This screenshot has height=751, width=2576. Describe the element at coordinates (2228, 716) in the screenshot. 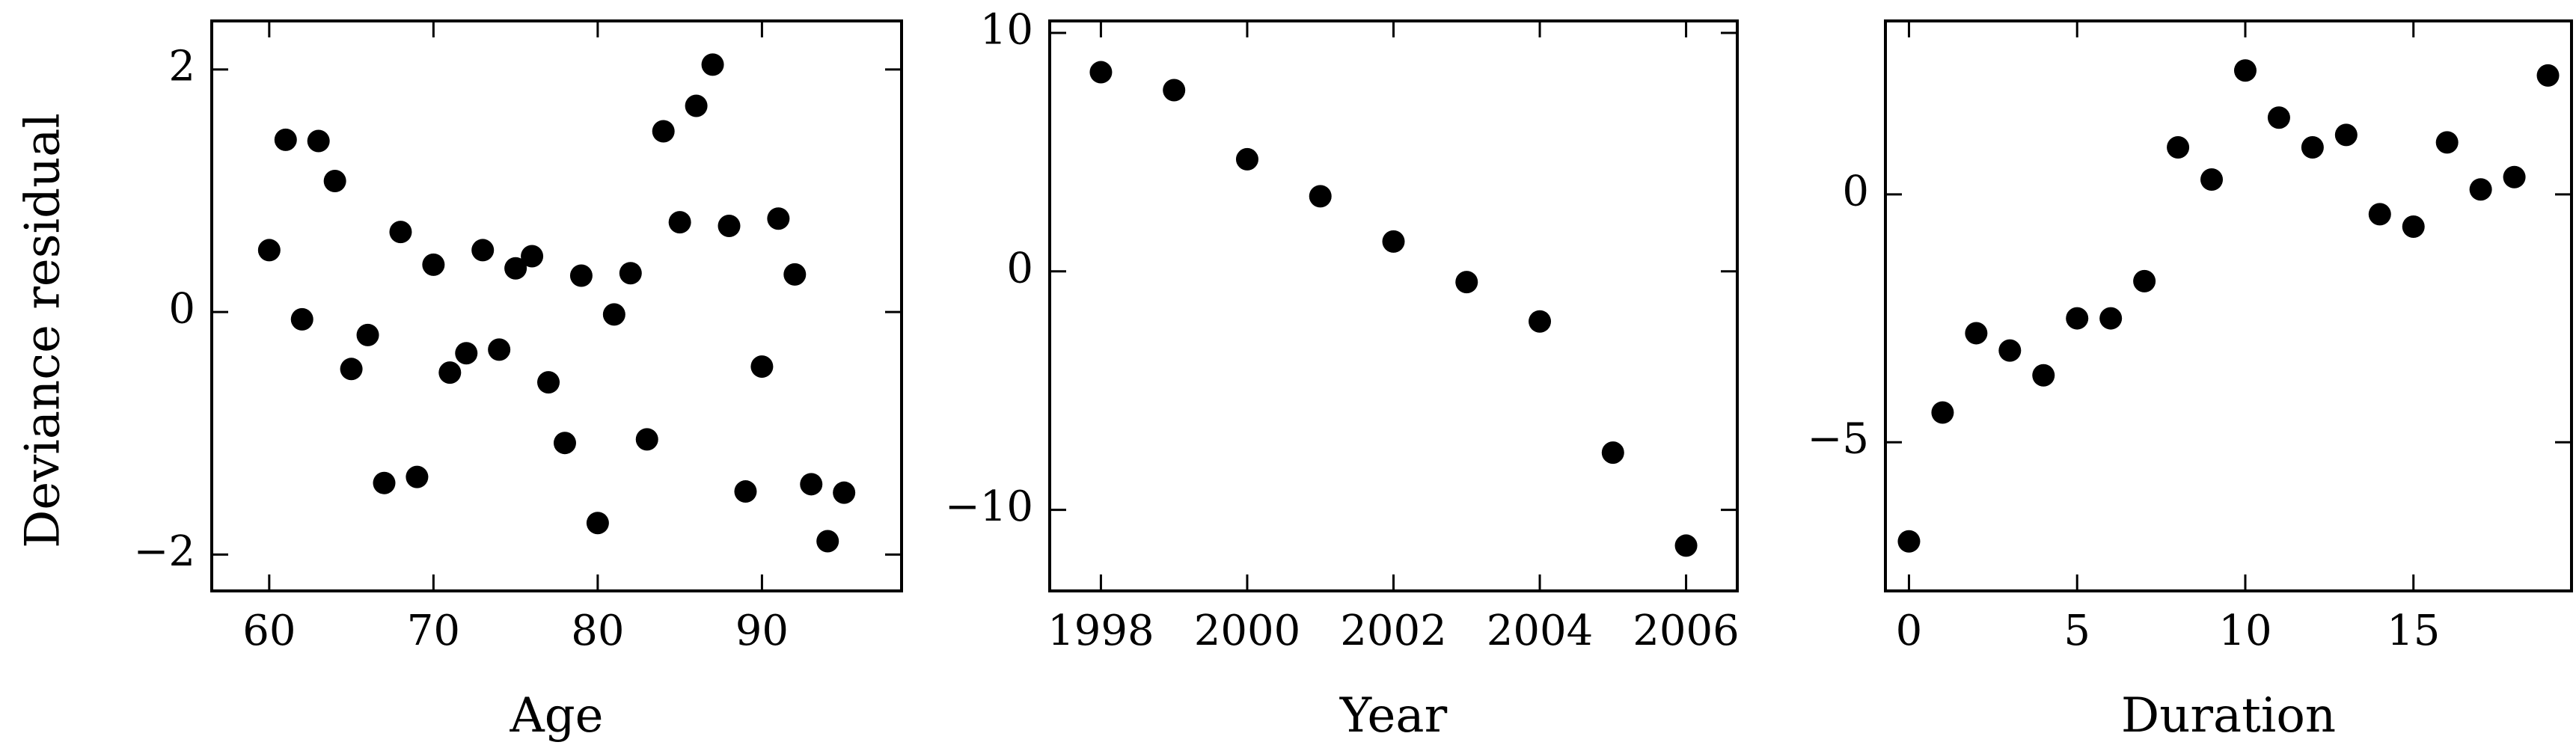

I see `duration-x-axis-label: Duration` at that location.